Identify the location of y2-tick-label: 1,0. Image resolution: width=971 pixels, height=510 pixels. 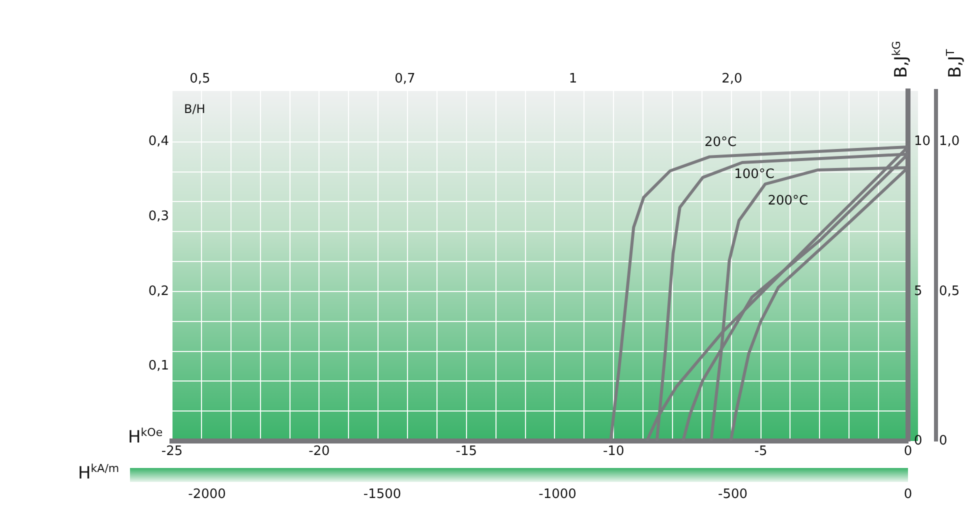
(949, 142).